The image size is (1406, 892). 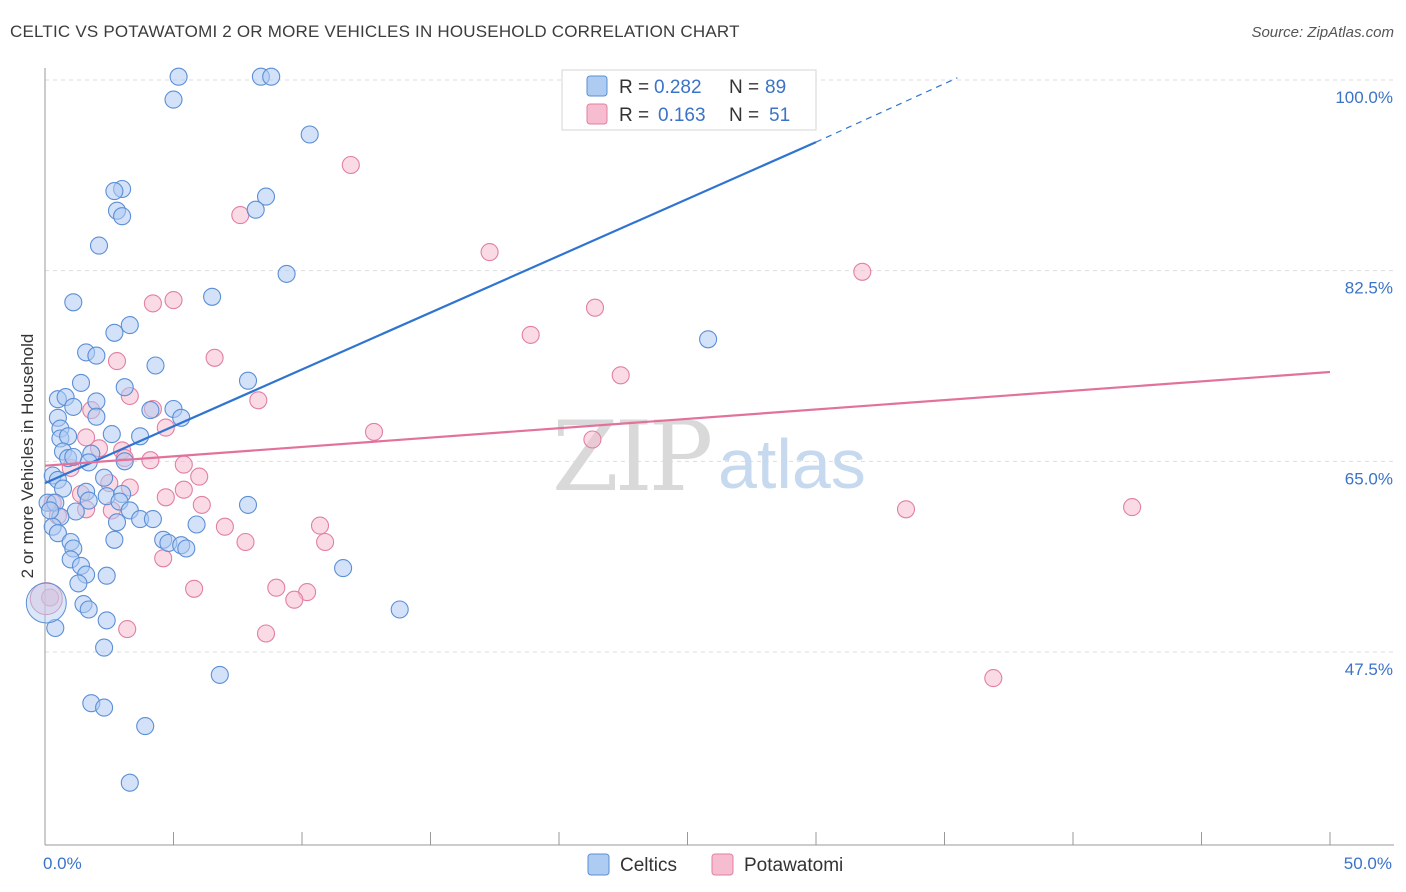 What do you see at coordinates (598, 864) in the screenshot?
I see `bottom-legend-swatch-celtics` at bounding box center [598, 864].